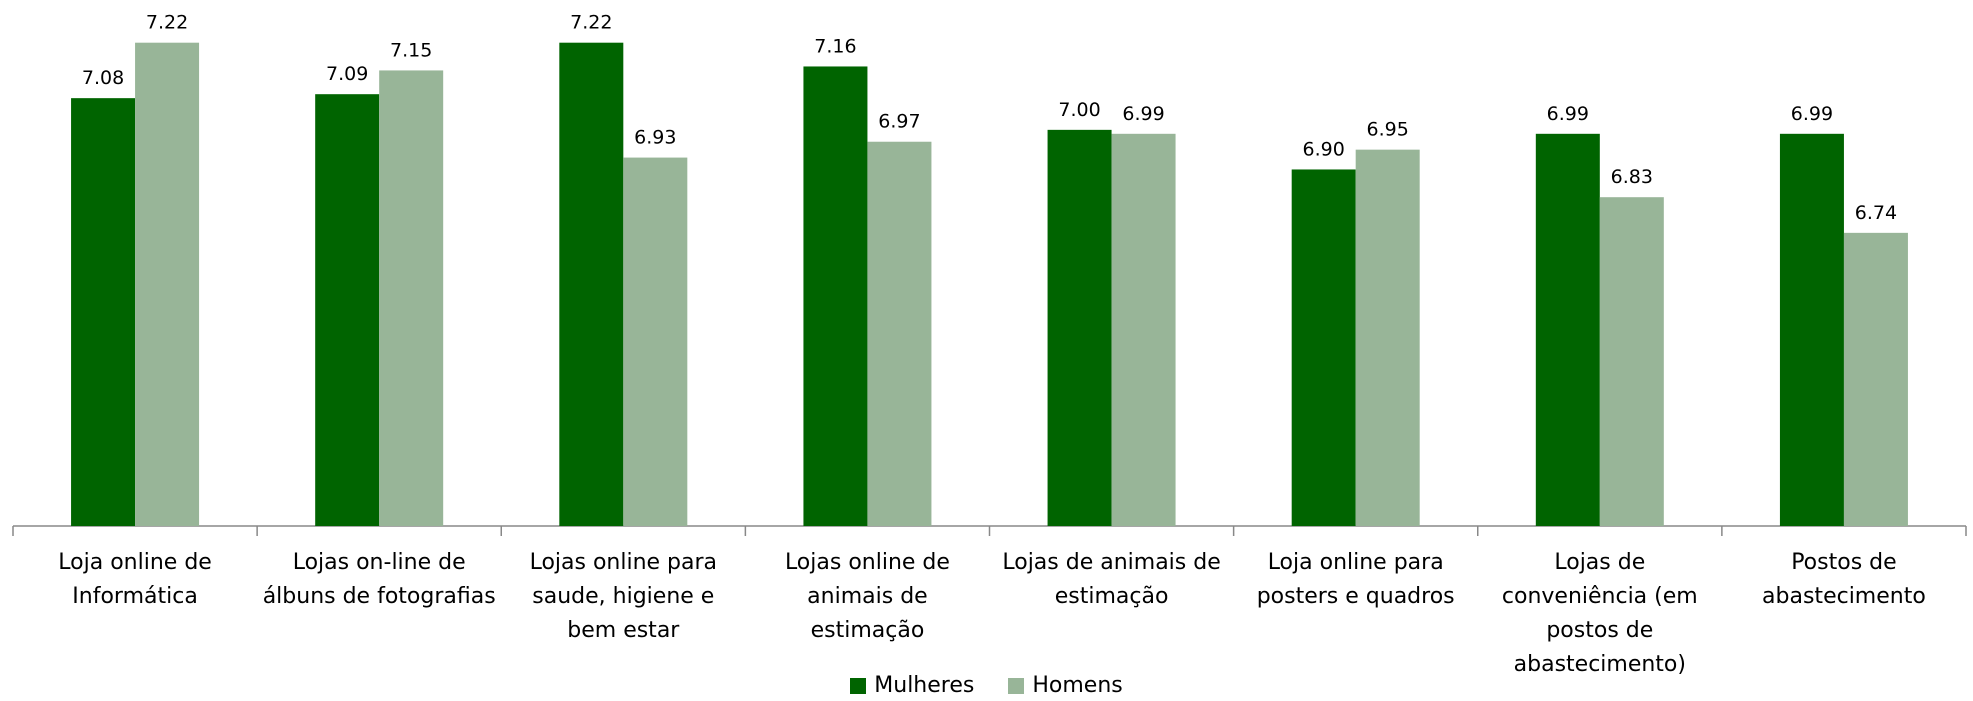  Describe the element at coordinates (867, 596) in the screenshot. I see `x-tick-label: Lojas online de animais de estimação` at that location.